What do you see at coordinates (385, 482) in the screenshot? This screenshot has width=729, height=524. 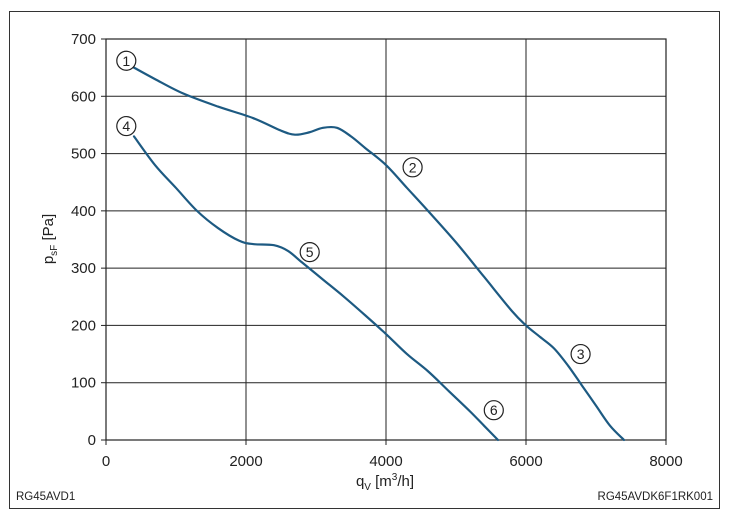 I see `x-axis-label: qV [m3/h]` at bounding box center [385, 482].